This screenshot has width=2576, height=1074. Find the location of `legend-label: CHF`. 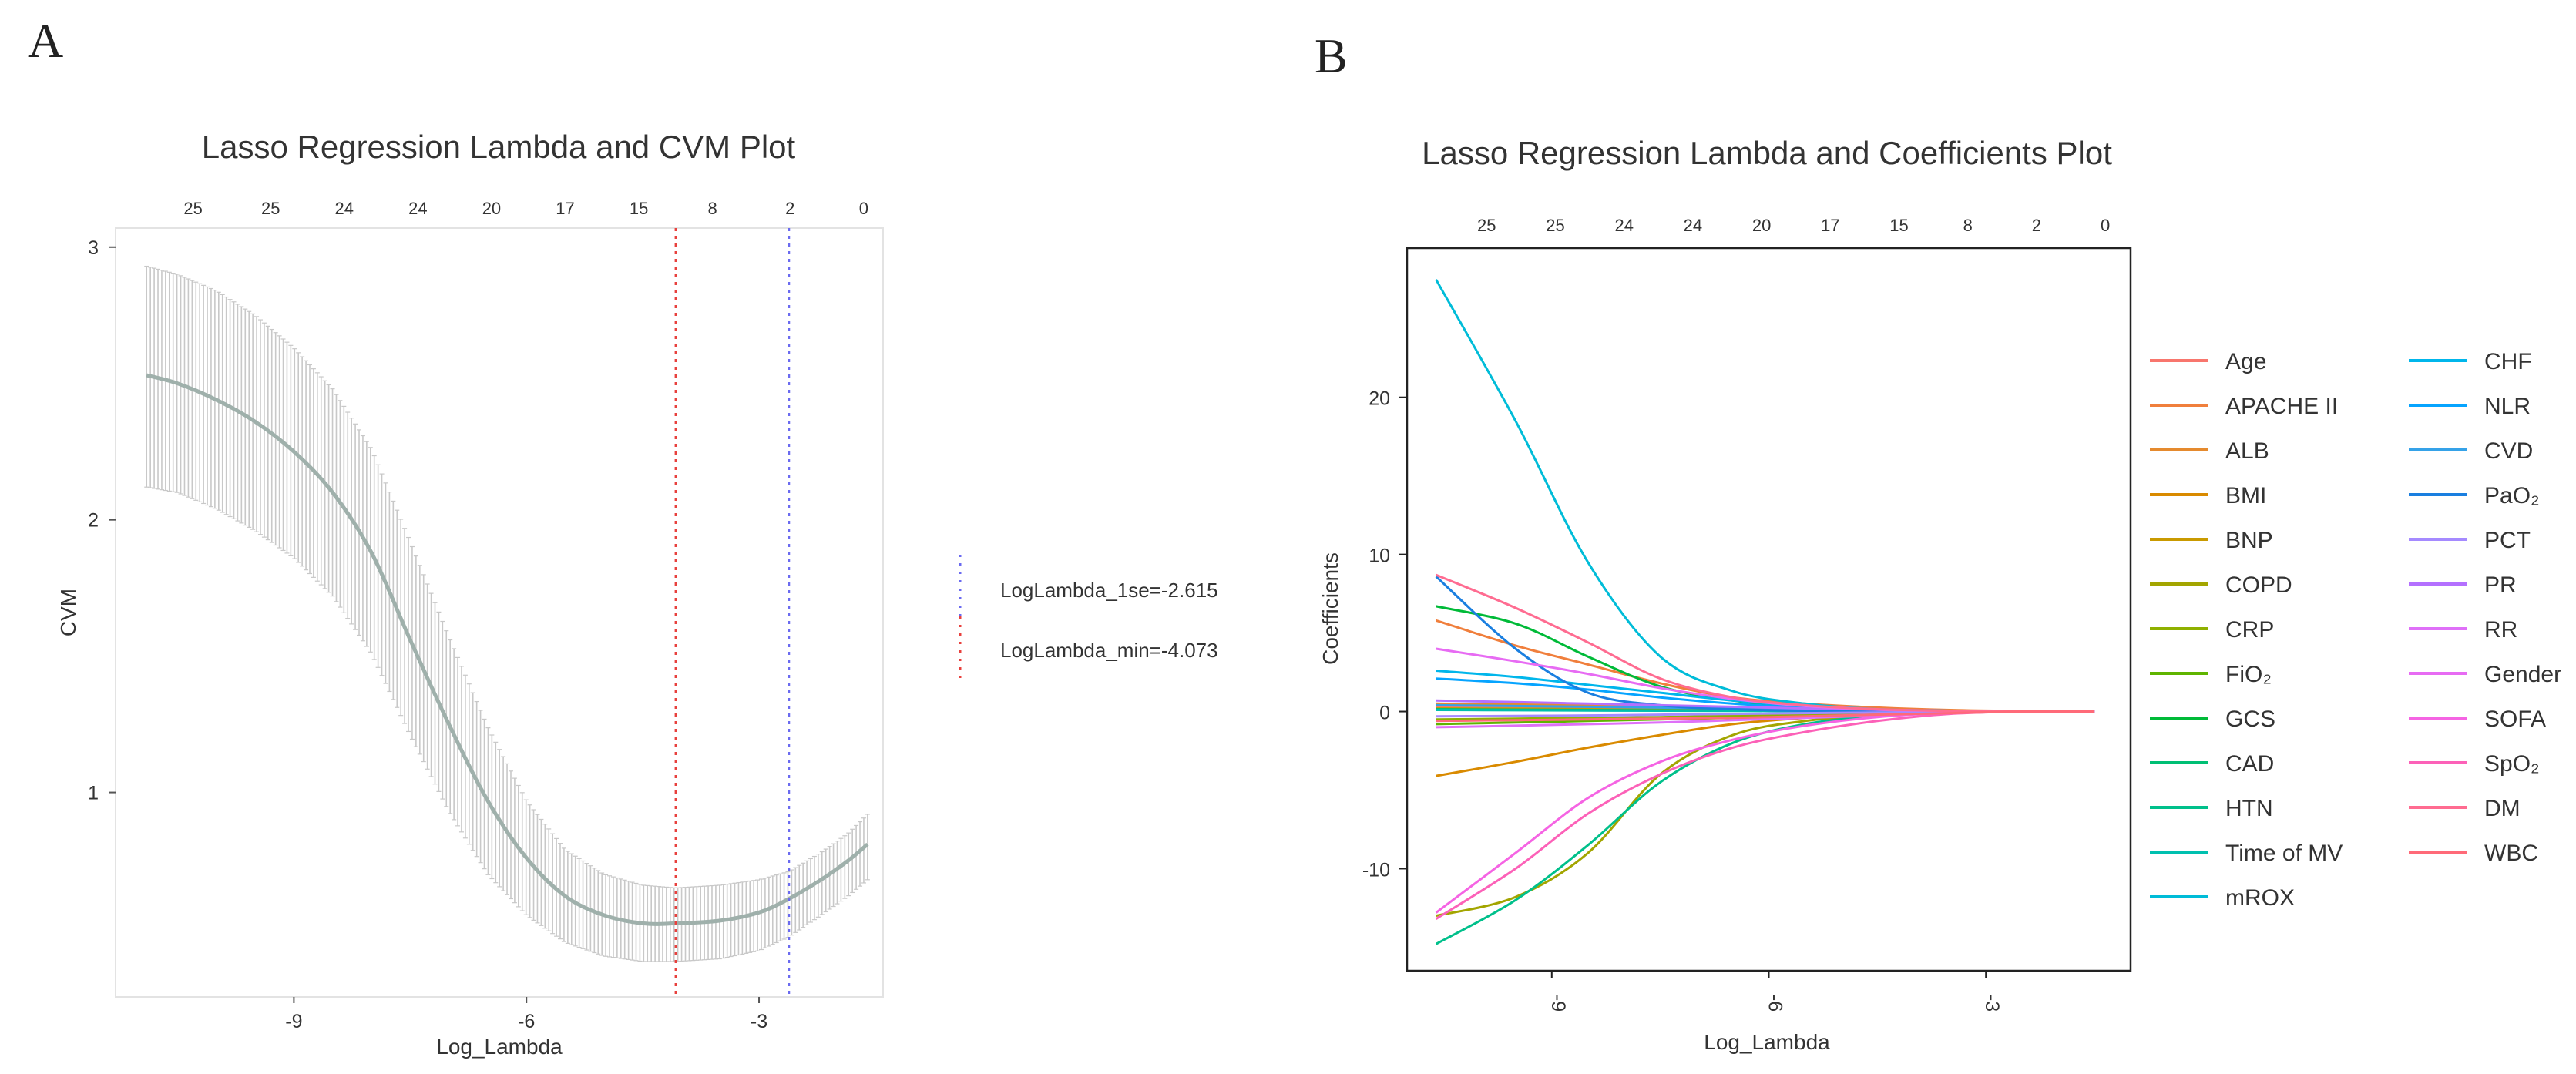

legend-label: CHF is located at coordinates (2508, 361).